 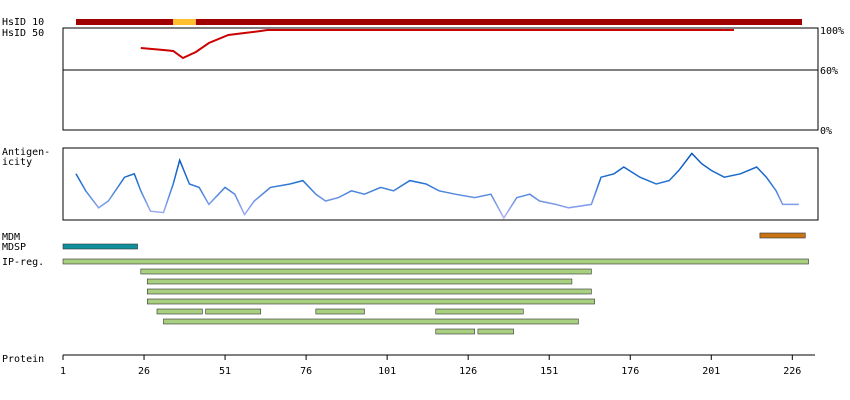 What do you see at coordinates (63, 371) in the screenshot?
I see `x-tick-label: 1` at bounding box center [63, 371].